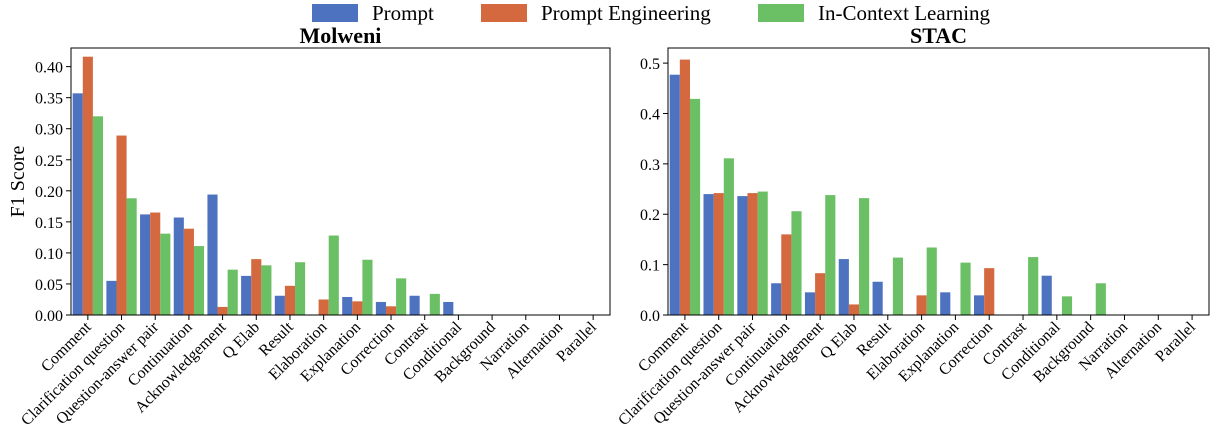  I want to click on y-tick-label-molweni: 0.05, so click(49, 285).